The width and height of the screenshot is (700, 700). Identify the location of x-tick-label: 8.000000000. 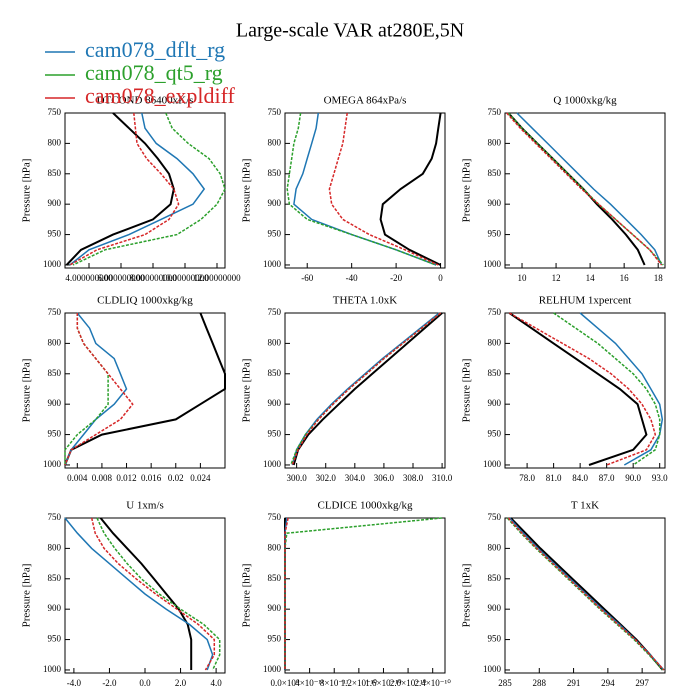
(153, 278).